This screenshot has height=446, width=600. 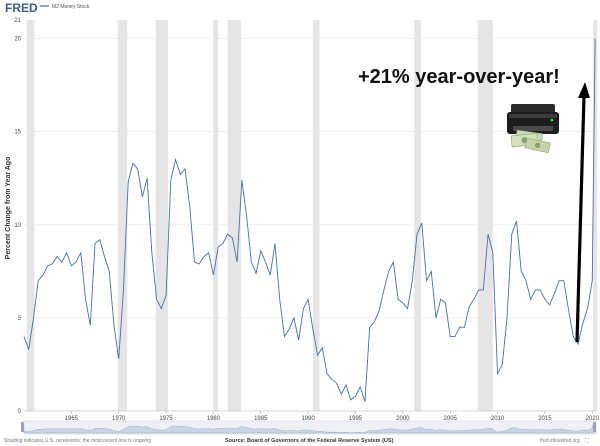 I want to click on x-tick-label: 1980, so click(x=214, y=419).